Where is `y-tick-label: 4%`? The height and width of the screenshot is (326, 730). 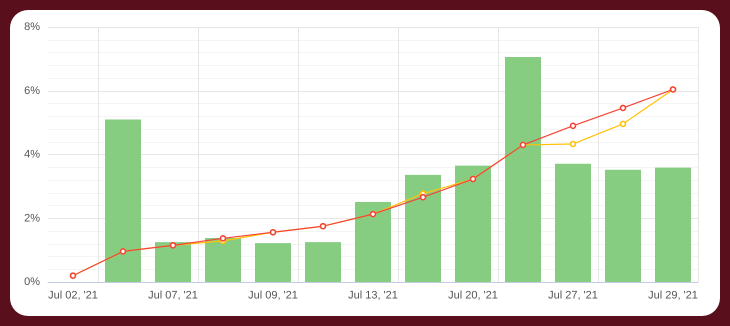 y-tick-label: 4% is located at coordinates (32, 154).